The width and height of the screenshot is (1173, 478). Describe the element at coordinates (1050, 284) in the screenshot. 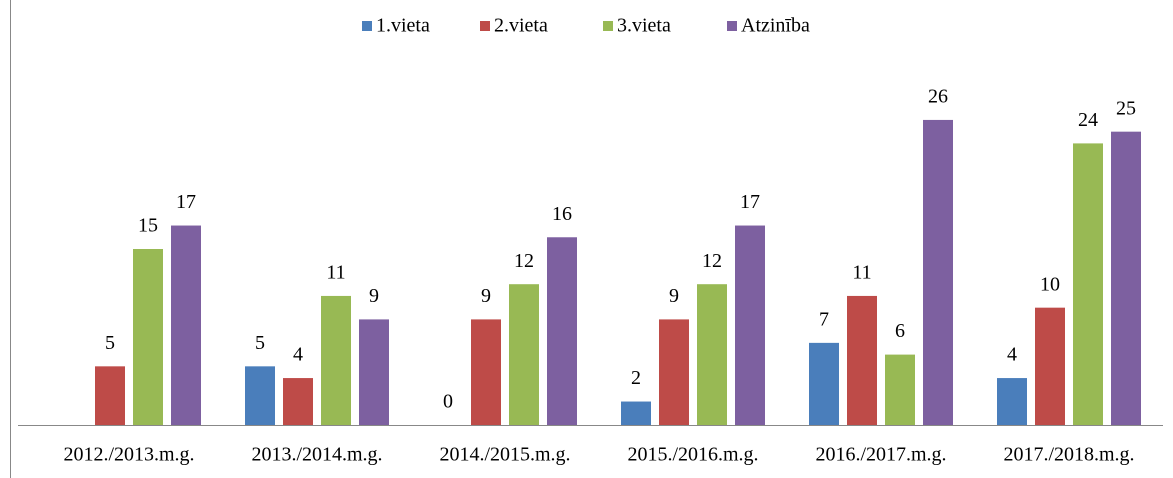

I see `data-label: 10` at that location.